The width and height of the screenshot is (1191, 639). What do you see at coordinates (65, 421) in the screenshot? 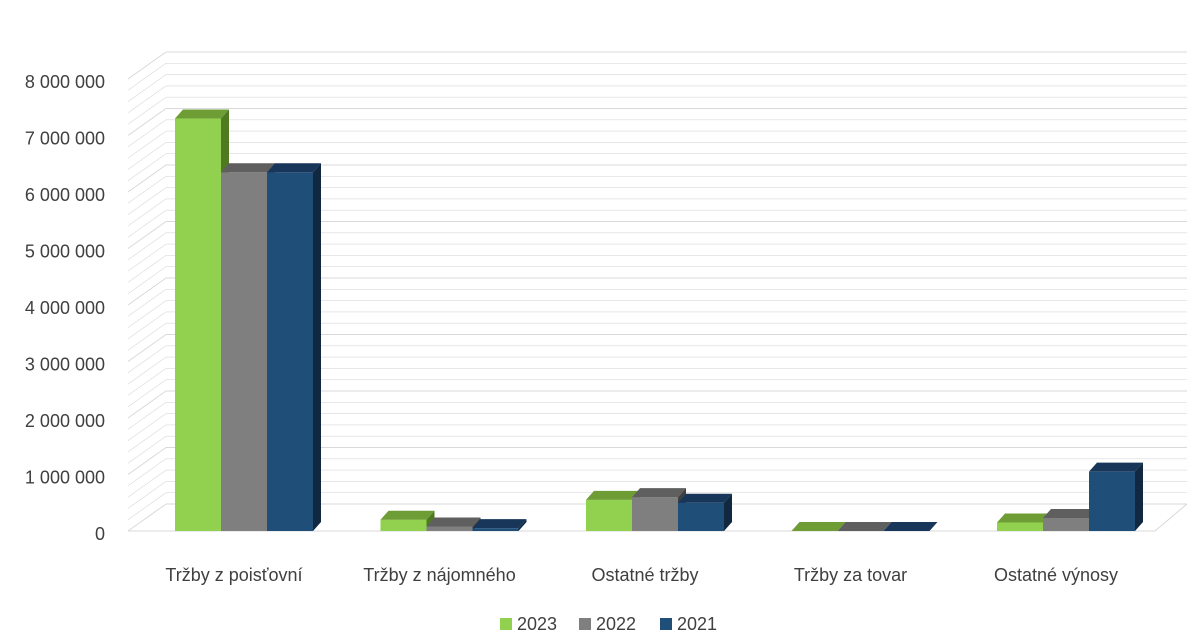
I see `y-tick-label: 2 000 000` at bounding box center [65, 421].